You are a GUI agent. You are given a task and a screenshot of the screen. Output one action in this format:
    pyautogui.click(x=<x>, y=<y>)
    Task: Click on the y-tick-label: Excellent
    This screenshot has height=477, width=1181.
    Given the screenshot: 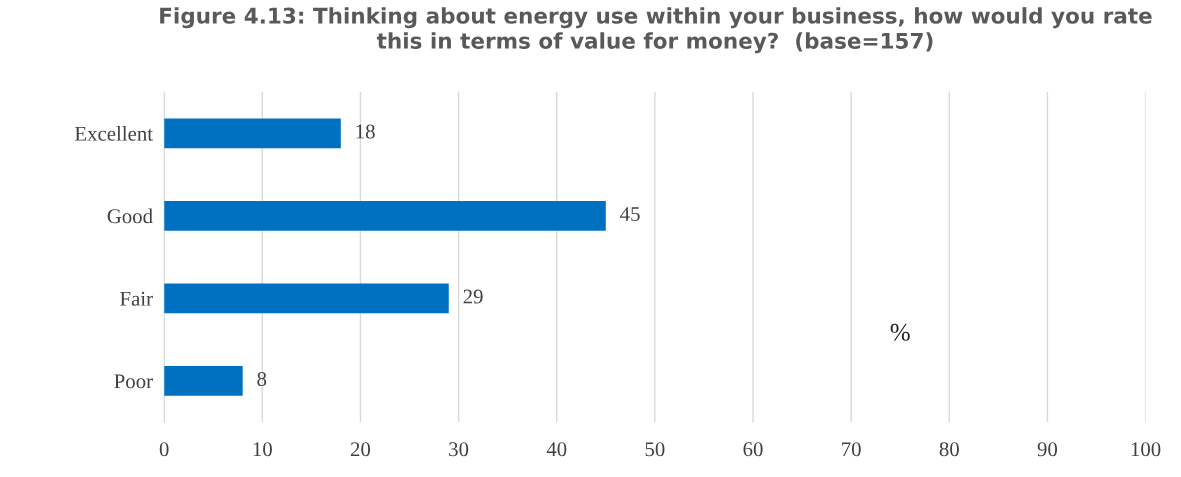 What is the action you would take?
    pyautogui.click(x=113, y=133)
    